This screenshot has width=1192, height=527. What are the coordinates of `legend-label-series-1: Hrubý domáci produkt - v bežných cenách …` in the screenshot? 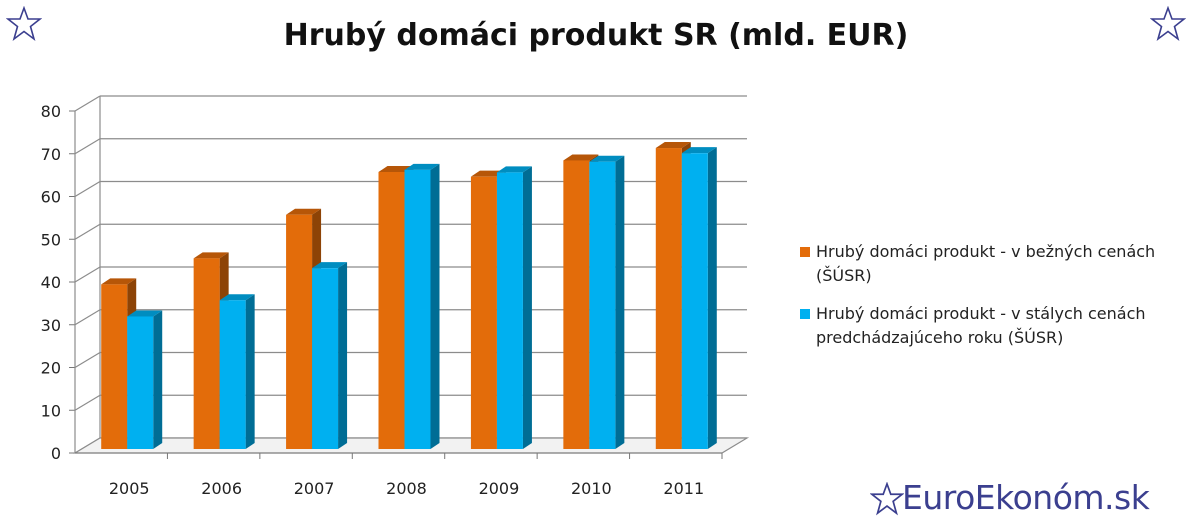 It's located at (986, 263).